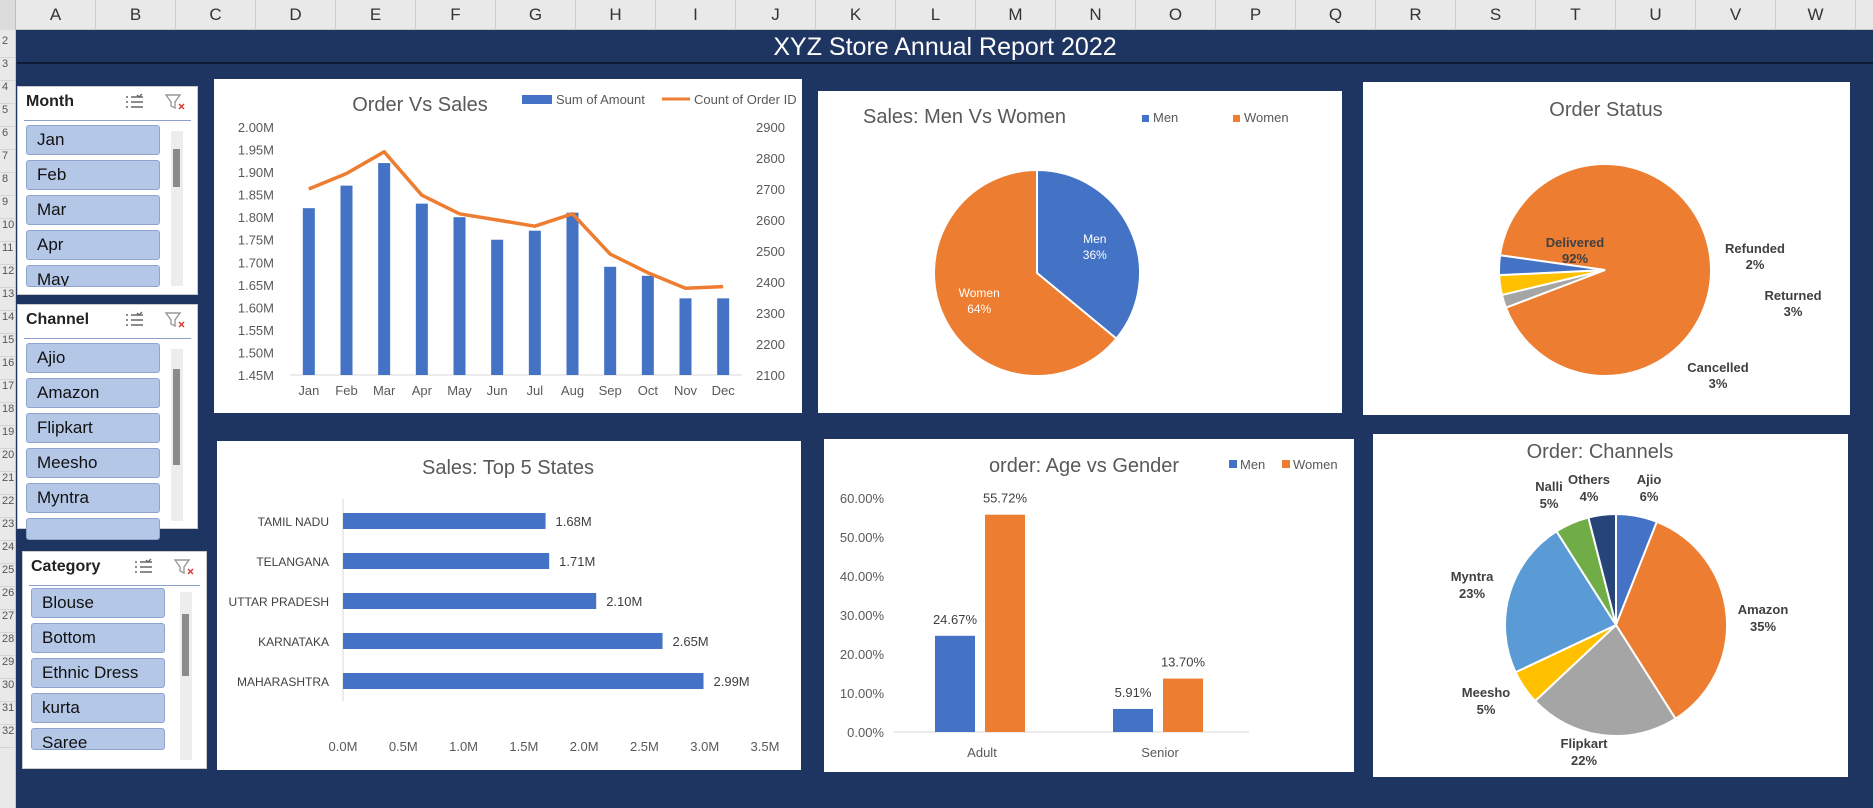  What do you see at coordinates (7, 598) in the screenshot?
I see `row-header-26: 26` at bounding box center [7, 598].